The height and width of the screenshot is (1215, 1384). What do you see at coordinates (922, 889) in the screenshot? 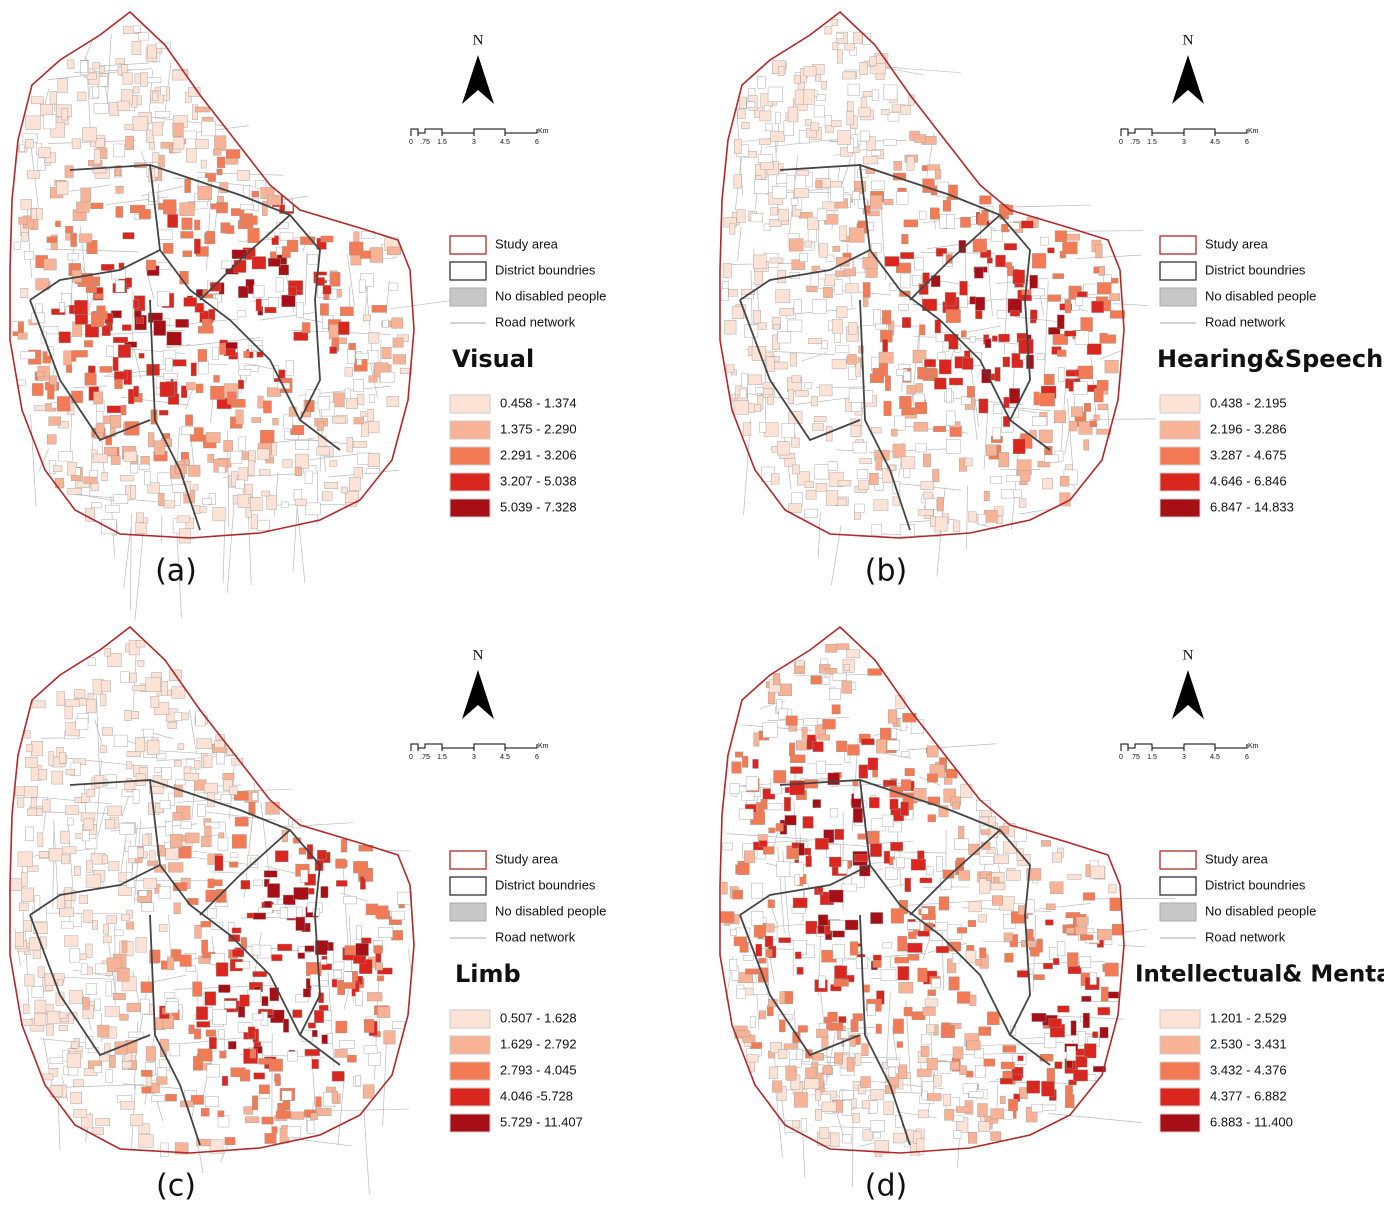
I see `study-area-boundary` at bounding box center [922, 889].